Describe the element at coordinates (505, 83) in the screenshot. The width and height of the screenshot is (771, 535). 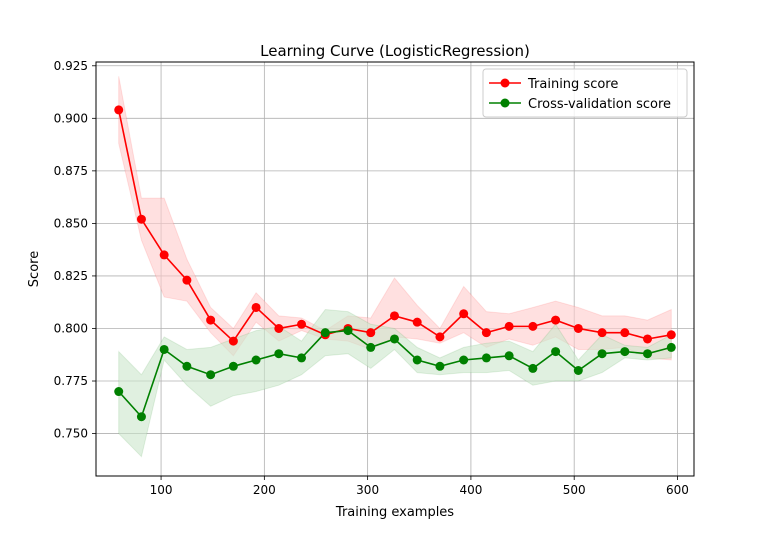
I see `legend-marker-training` at that location.